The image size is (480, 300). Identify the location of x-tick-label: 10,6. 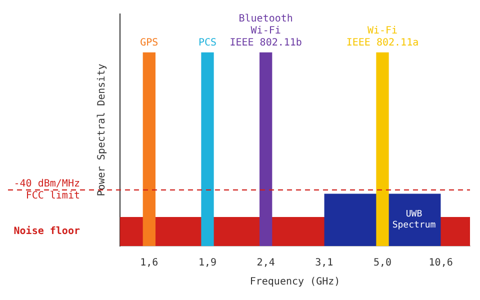
(440, 263).